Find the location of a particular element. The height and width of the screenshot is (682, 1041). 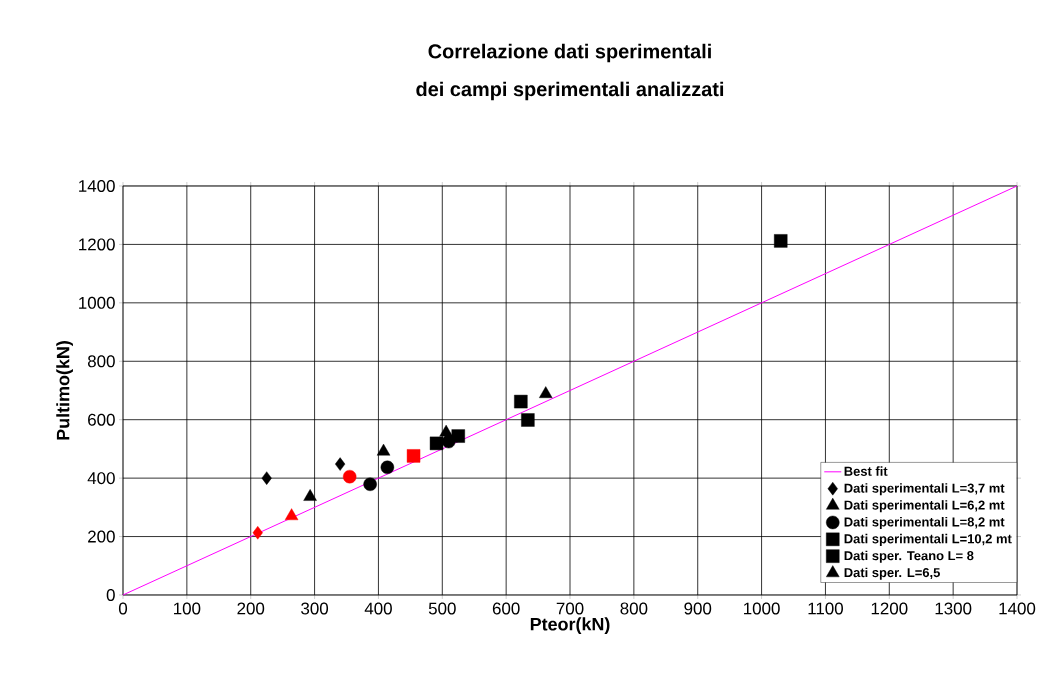

y-axis-title: Pultimo(kN) is located at coordinates (64, 390).